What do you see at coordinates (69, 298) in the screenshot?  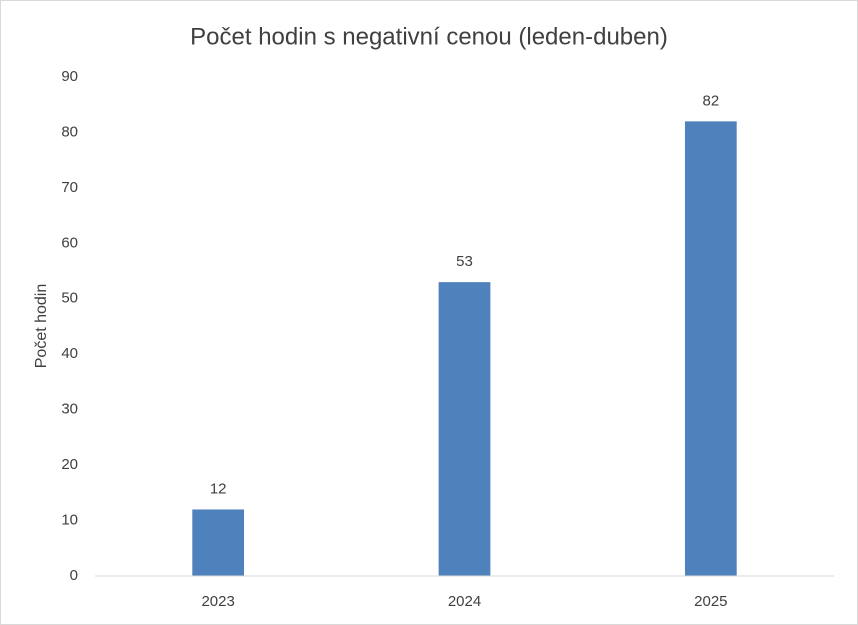 I see `y-tick-label: 50` at bounding box center [69, 298].